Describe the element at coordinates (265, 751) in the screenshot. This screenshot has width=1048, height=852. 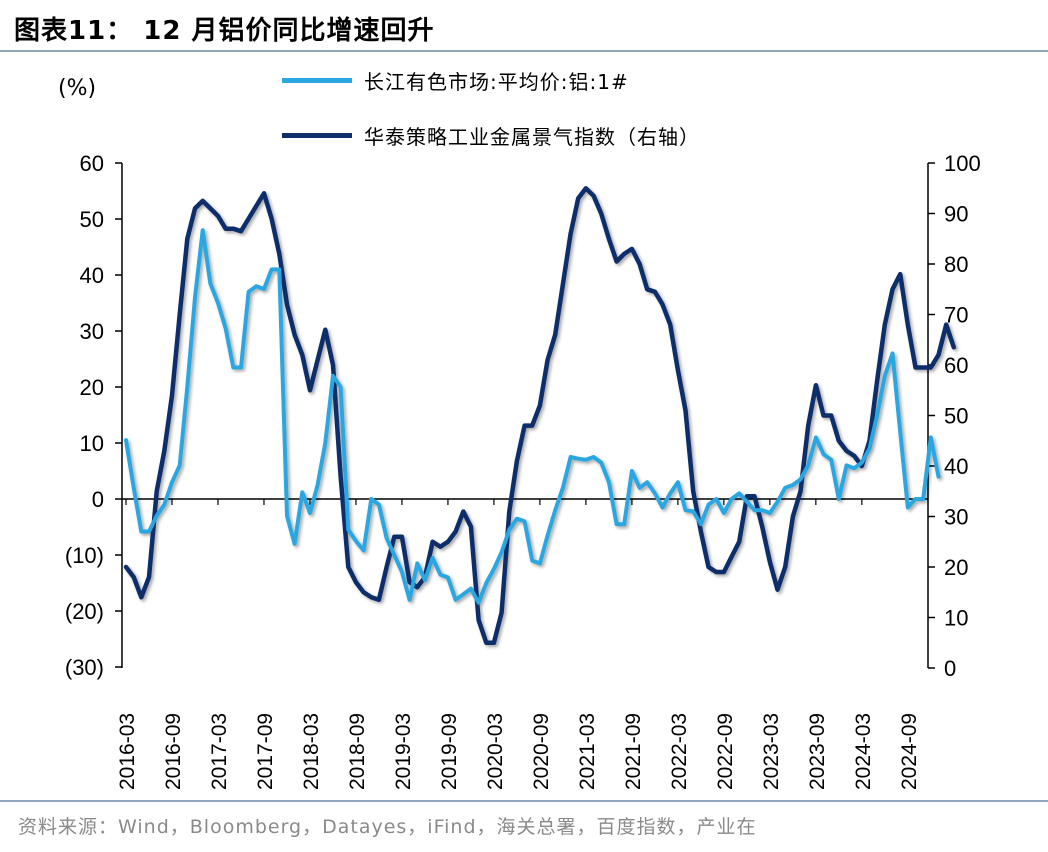
I see `x-axis-tick-label: 2017-09` at that location.